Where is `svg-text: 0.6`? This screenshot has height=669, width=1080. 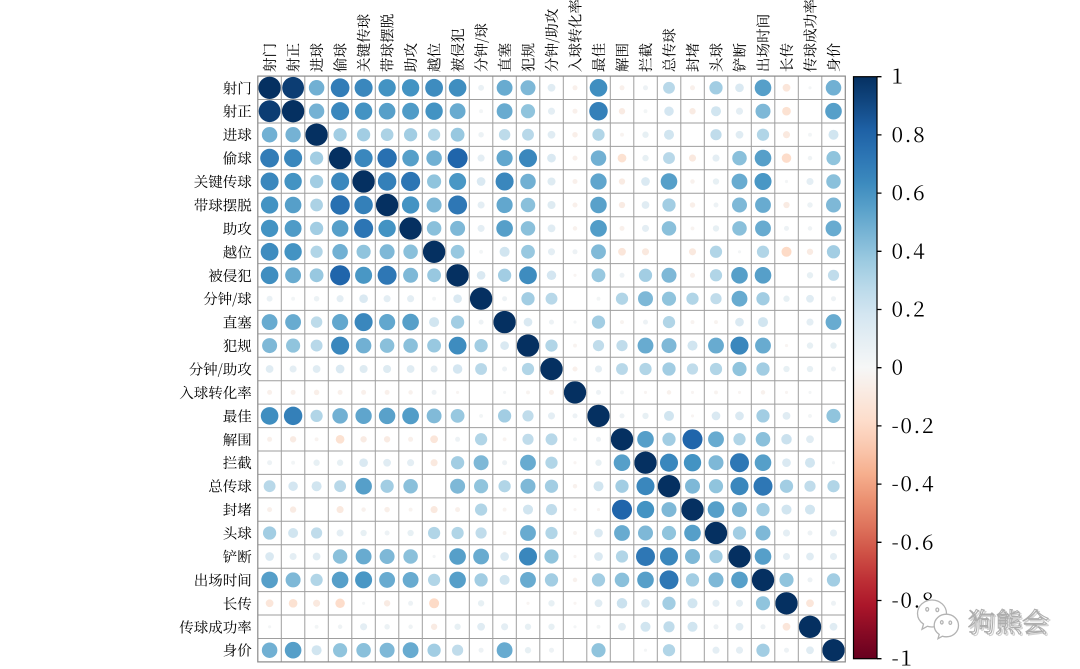
svg-text: 0.6 is located at coordinates (909, 192).